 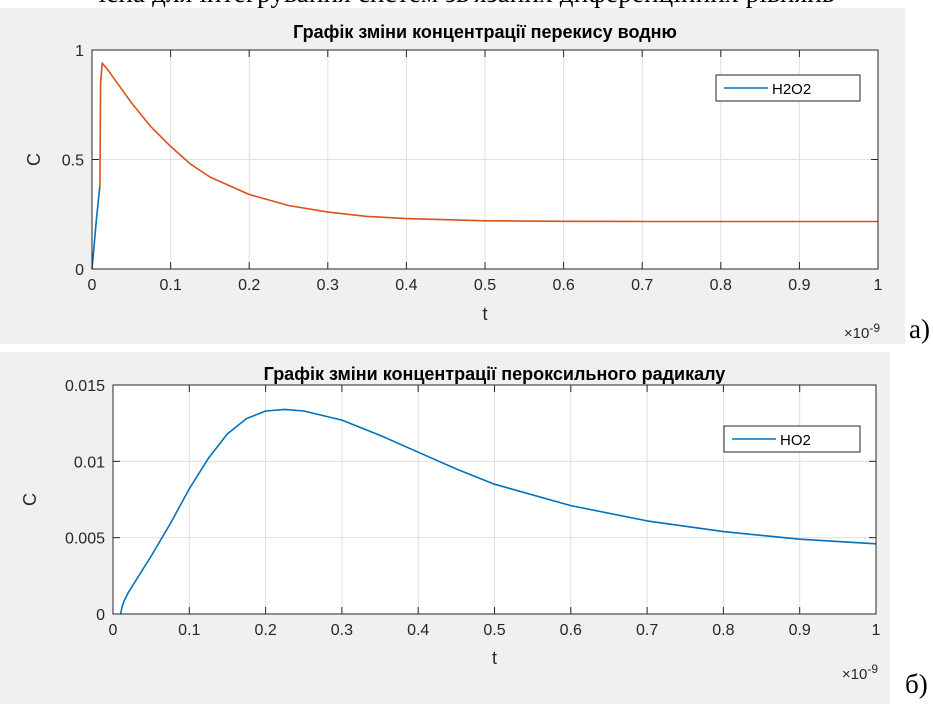 I want to click on legend: H2O2, so click(x=788, y=88).